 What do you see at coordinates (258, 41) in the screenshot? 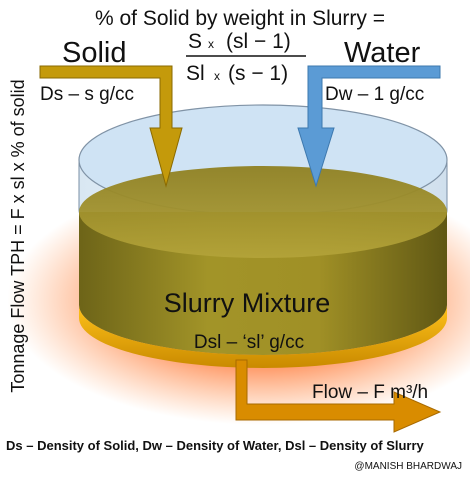
I see `svg-text: (sl − 1)` at bounding box center [258, 41].